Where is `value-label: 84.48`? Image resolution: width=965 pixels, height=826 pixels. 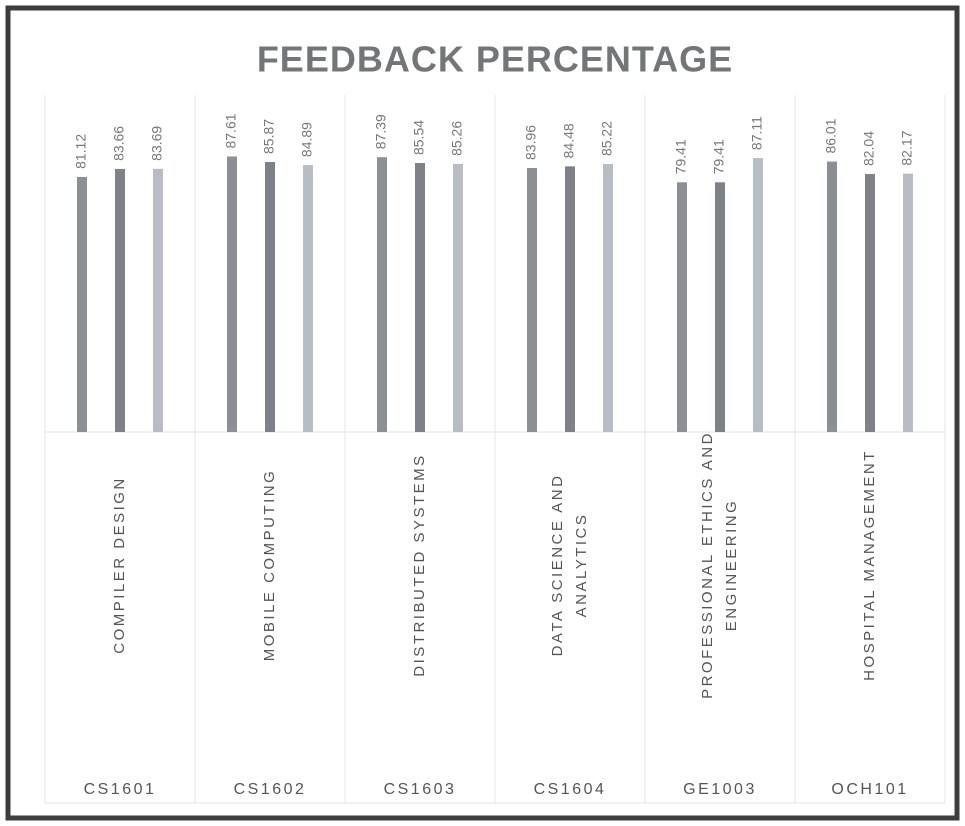
value-label: 84.48 is located at coordinates (569, 140).